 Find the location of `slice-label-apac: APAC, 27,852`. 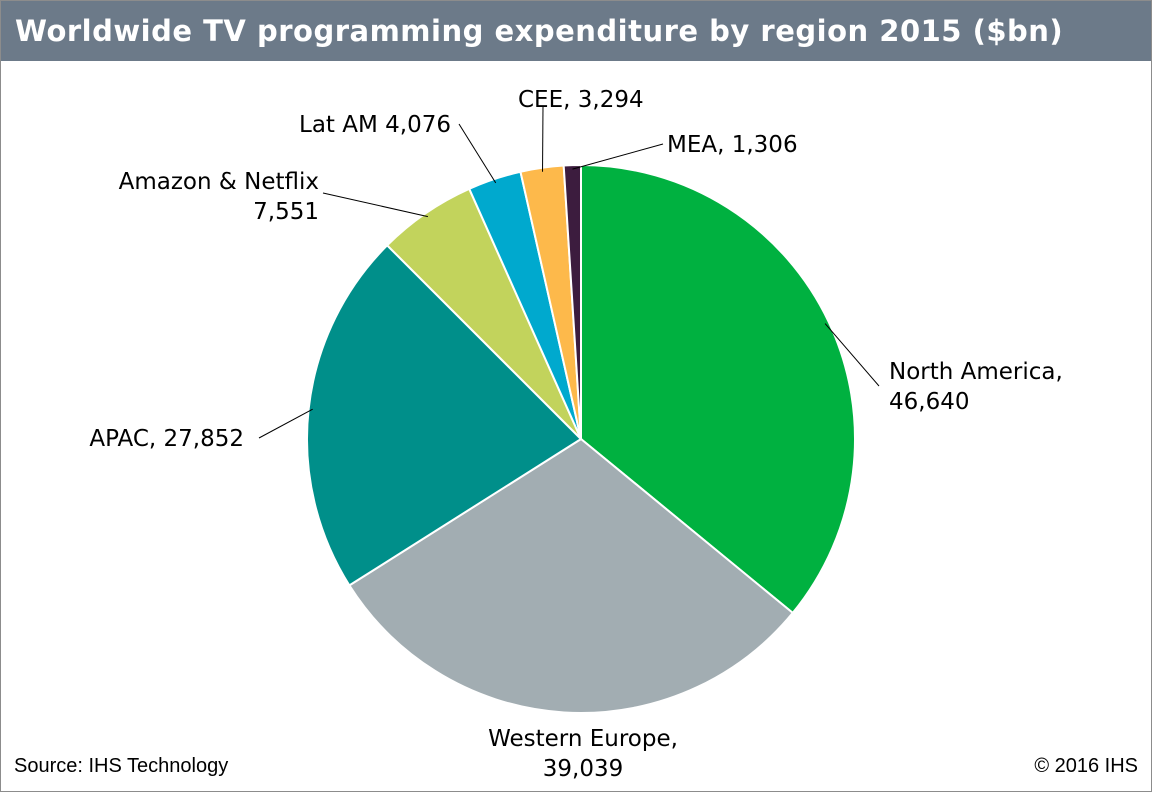

slice-label-apac: APAC, 27,852 is located at coordinates (166, 439).